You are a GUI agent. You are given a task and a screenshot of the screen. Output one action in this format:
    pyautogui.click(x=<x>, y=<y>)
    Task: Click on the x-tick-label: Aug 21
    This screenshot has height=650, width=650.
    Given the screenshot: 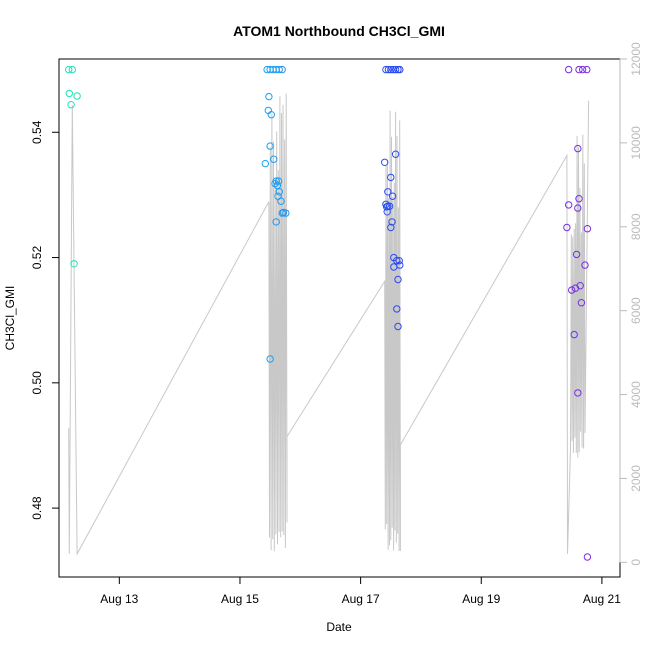 What is the action you would take?
    pyautogui.click(x=602, y=599)
    